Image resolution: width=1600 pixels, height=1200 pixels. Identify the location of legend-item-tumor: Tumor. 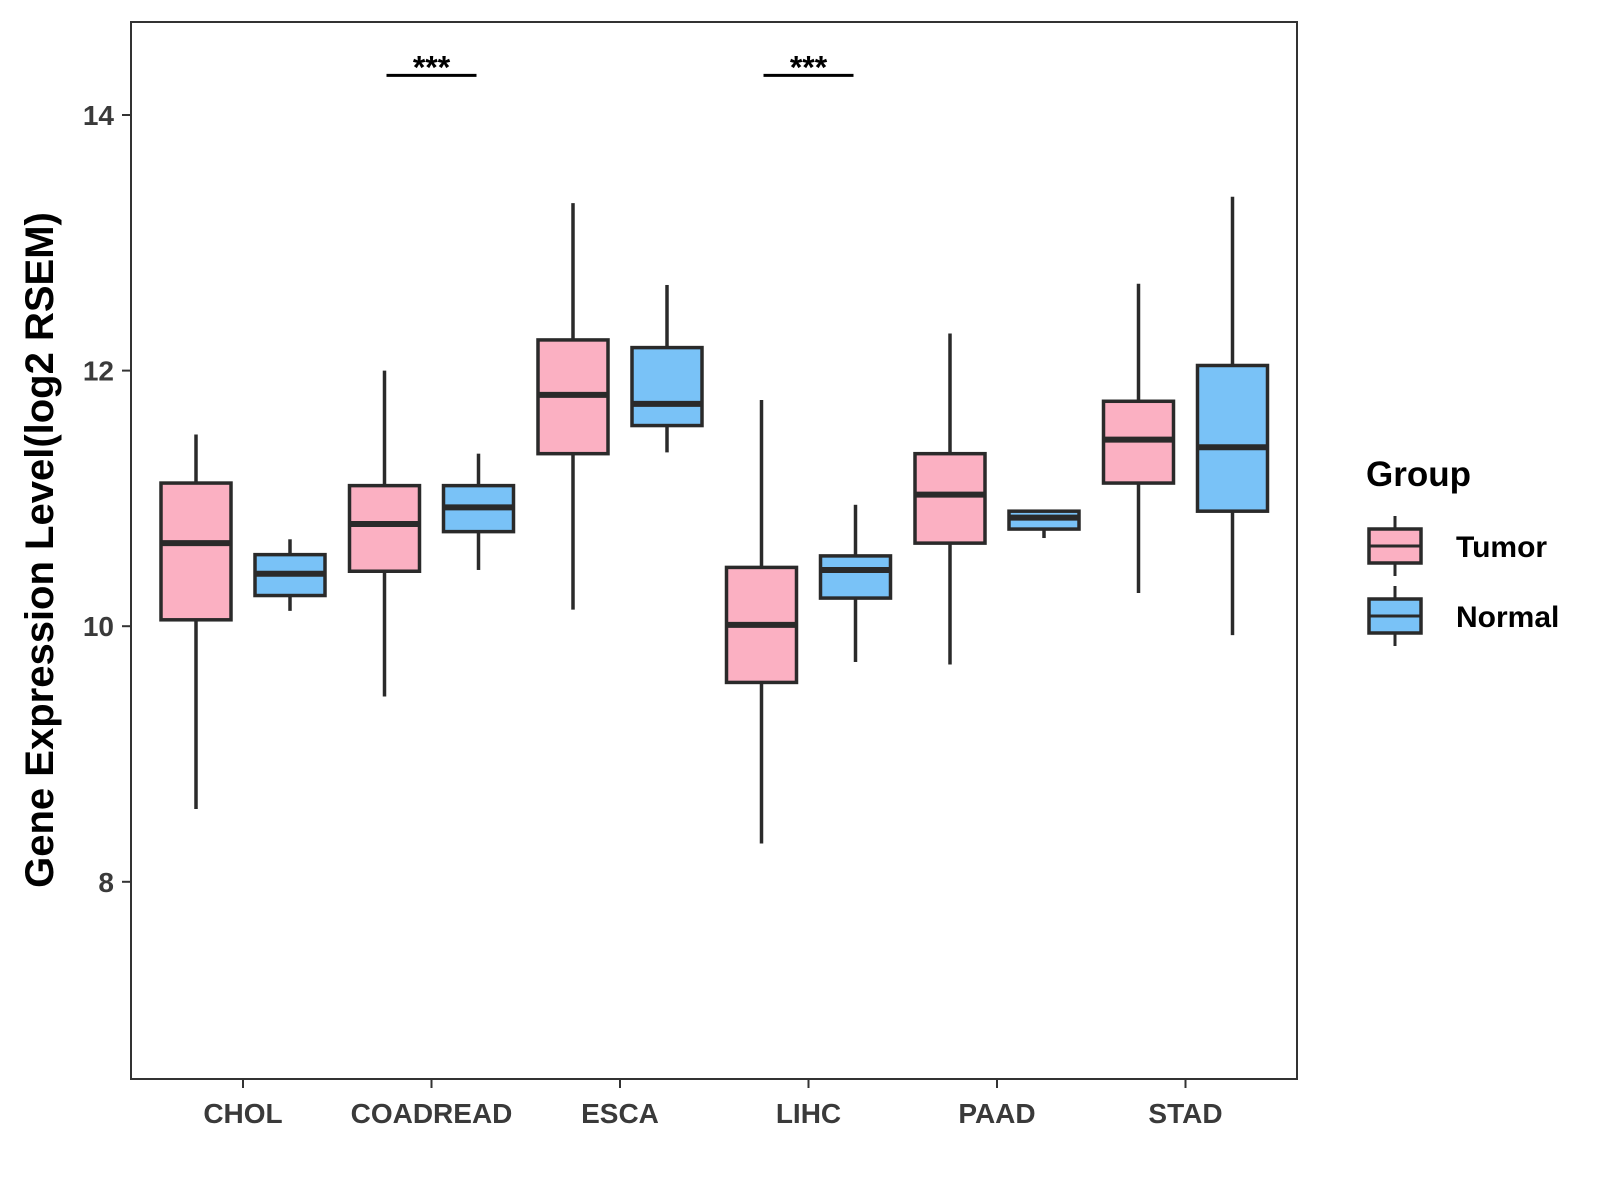
(1457, 546).